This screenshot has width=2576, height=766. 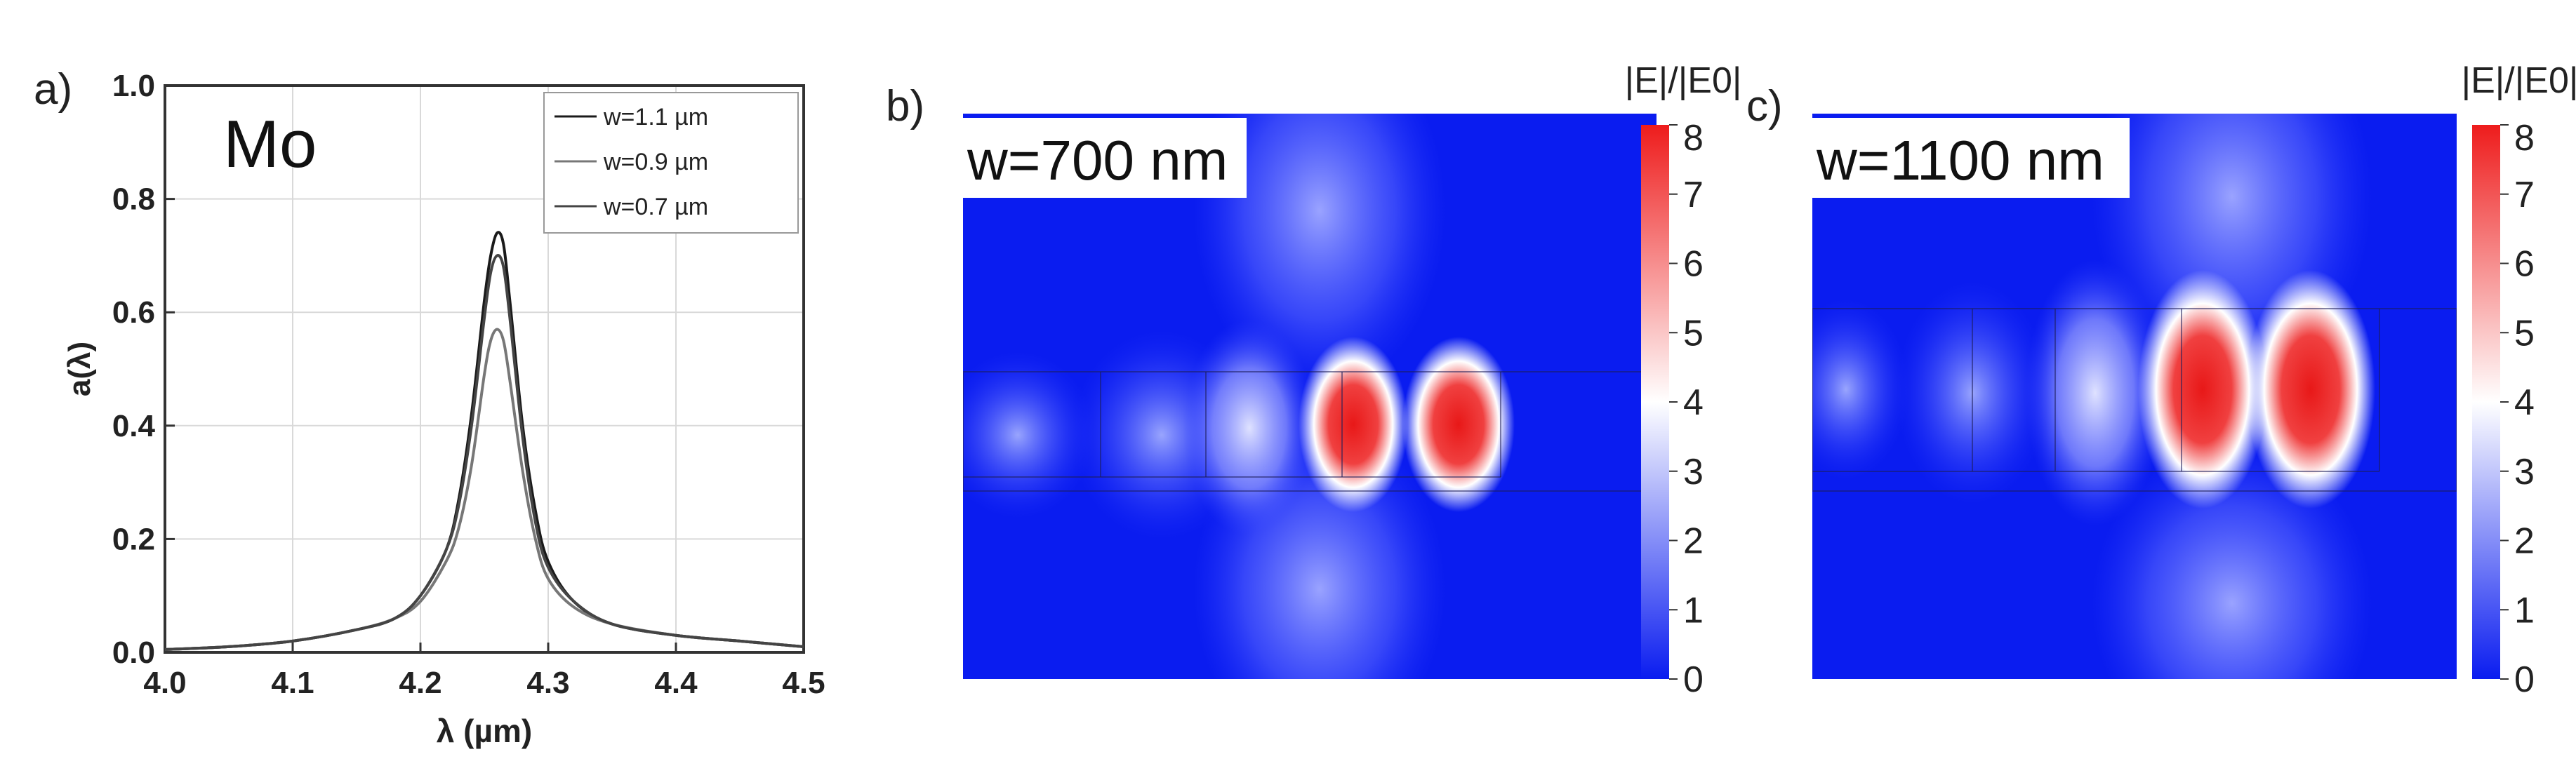 I want to click on x-tick-label: 4.3, so click(x=547, y=683).